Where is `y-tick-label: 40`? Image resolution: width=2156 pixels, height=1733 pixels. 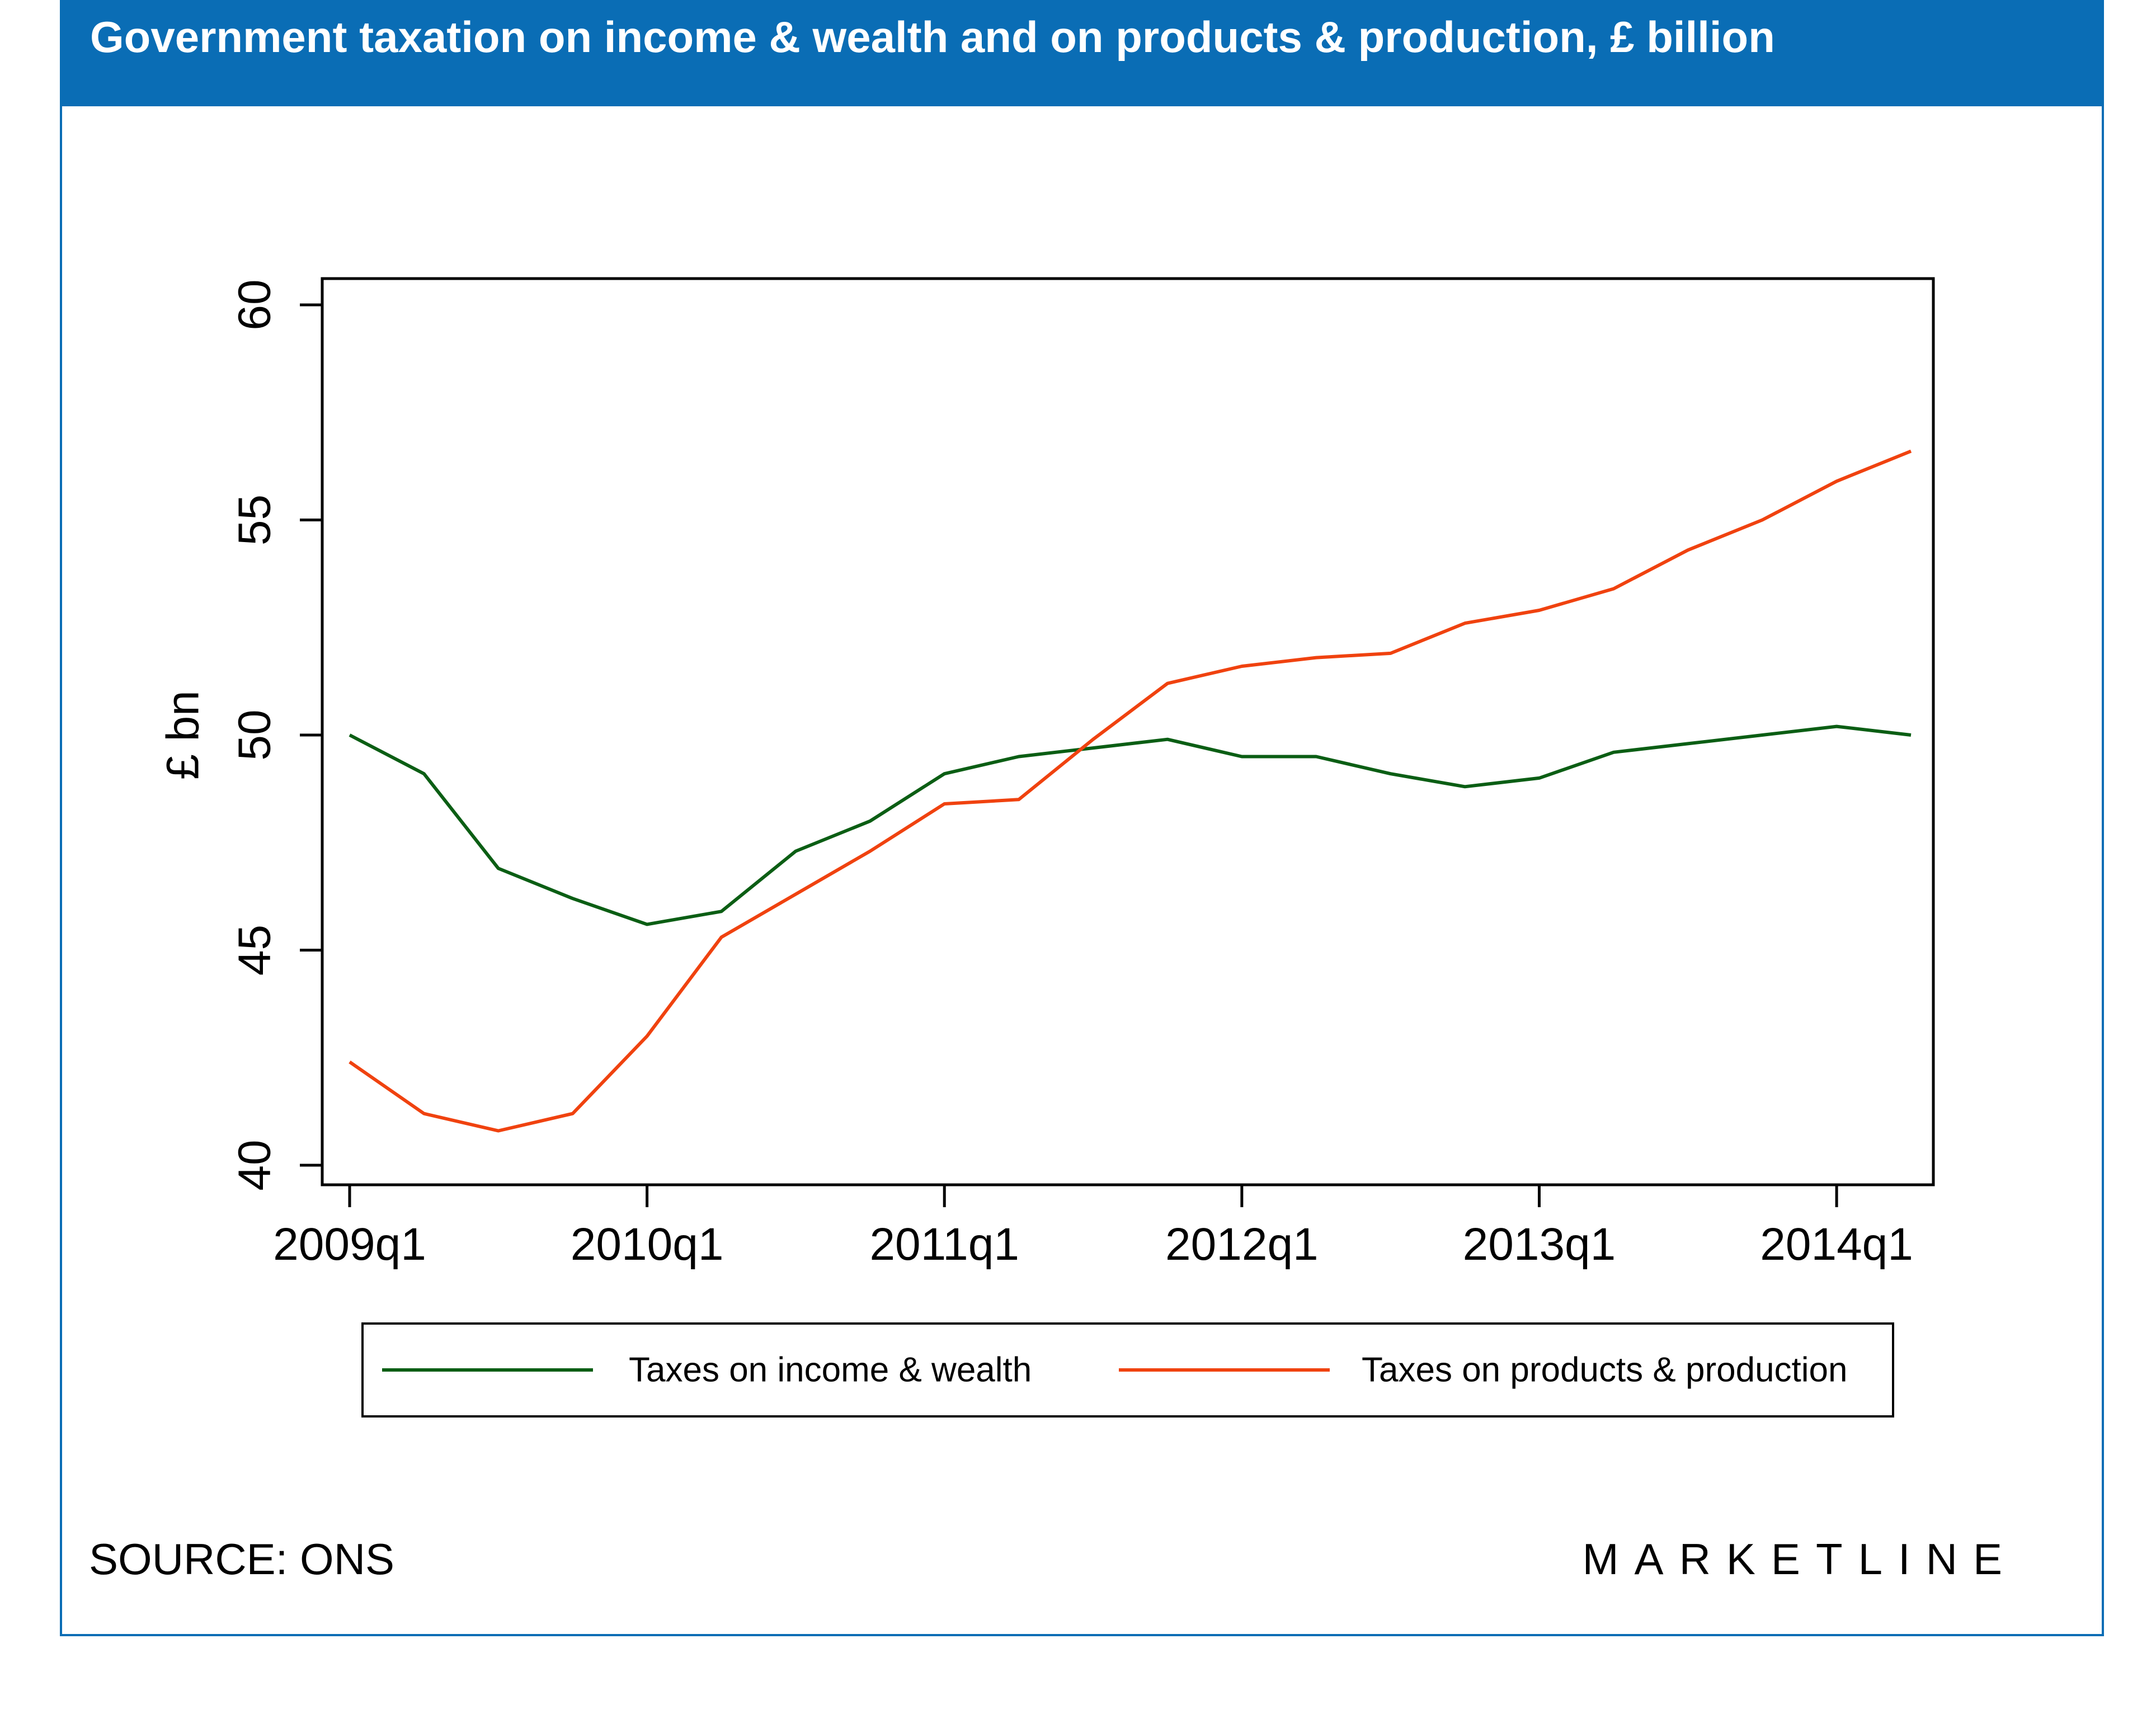
y-tick-label: 40 is located at coordinates (255, 1164).